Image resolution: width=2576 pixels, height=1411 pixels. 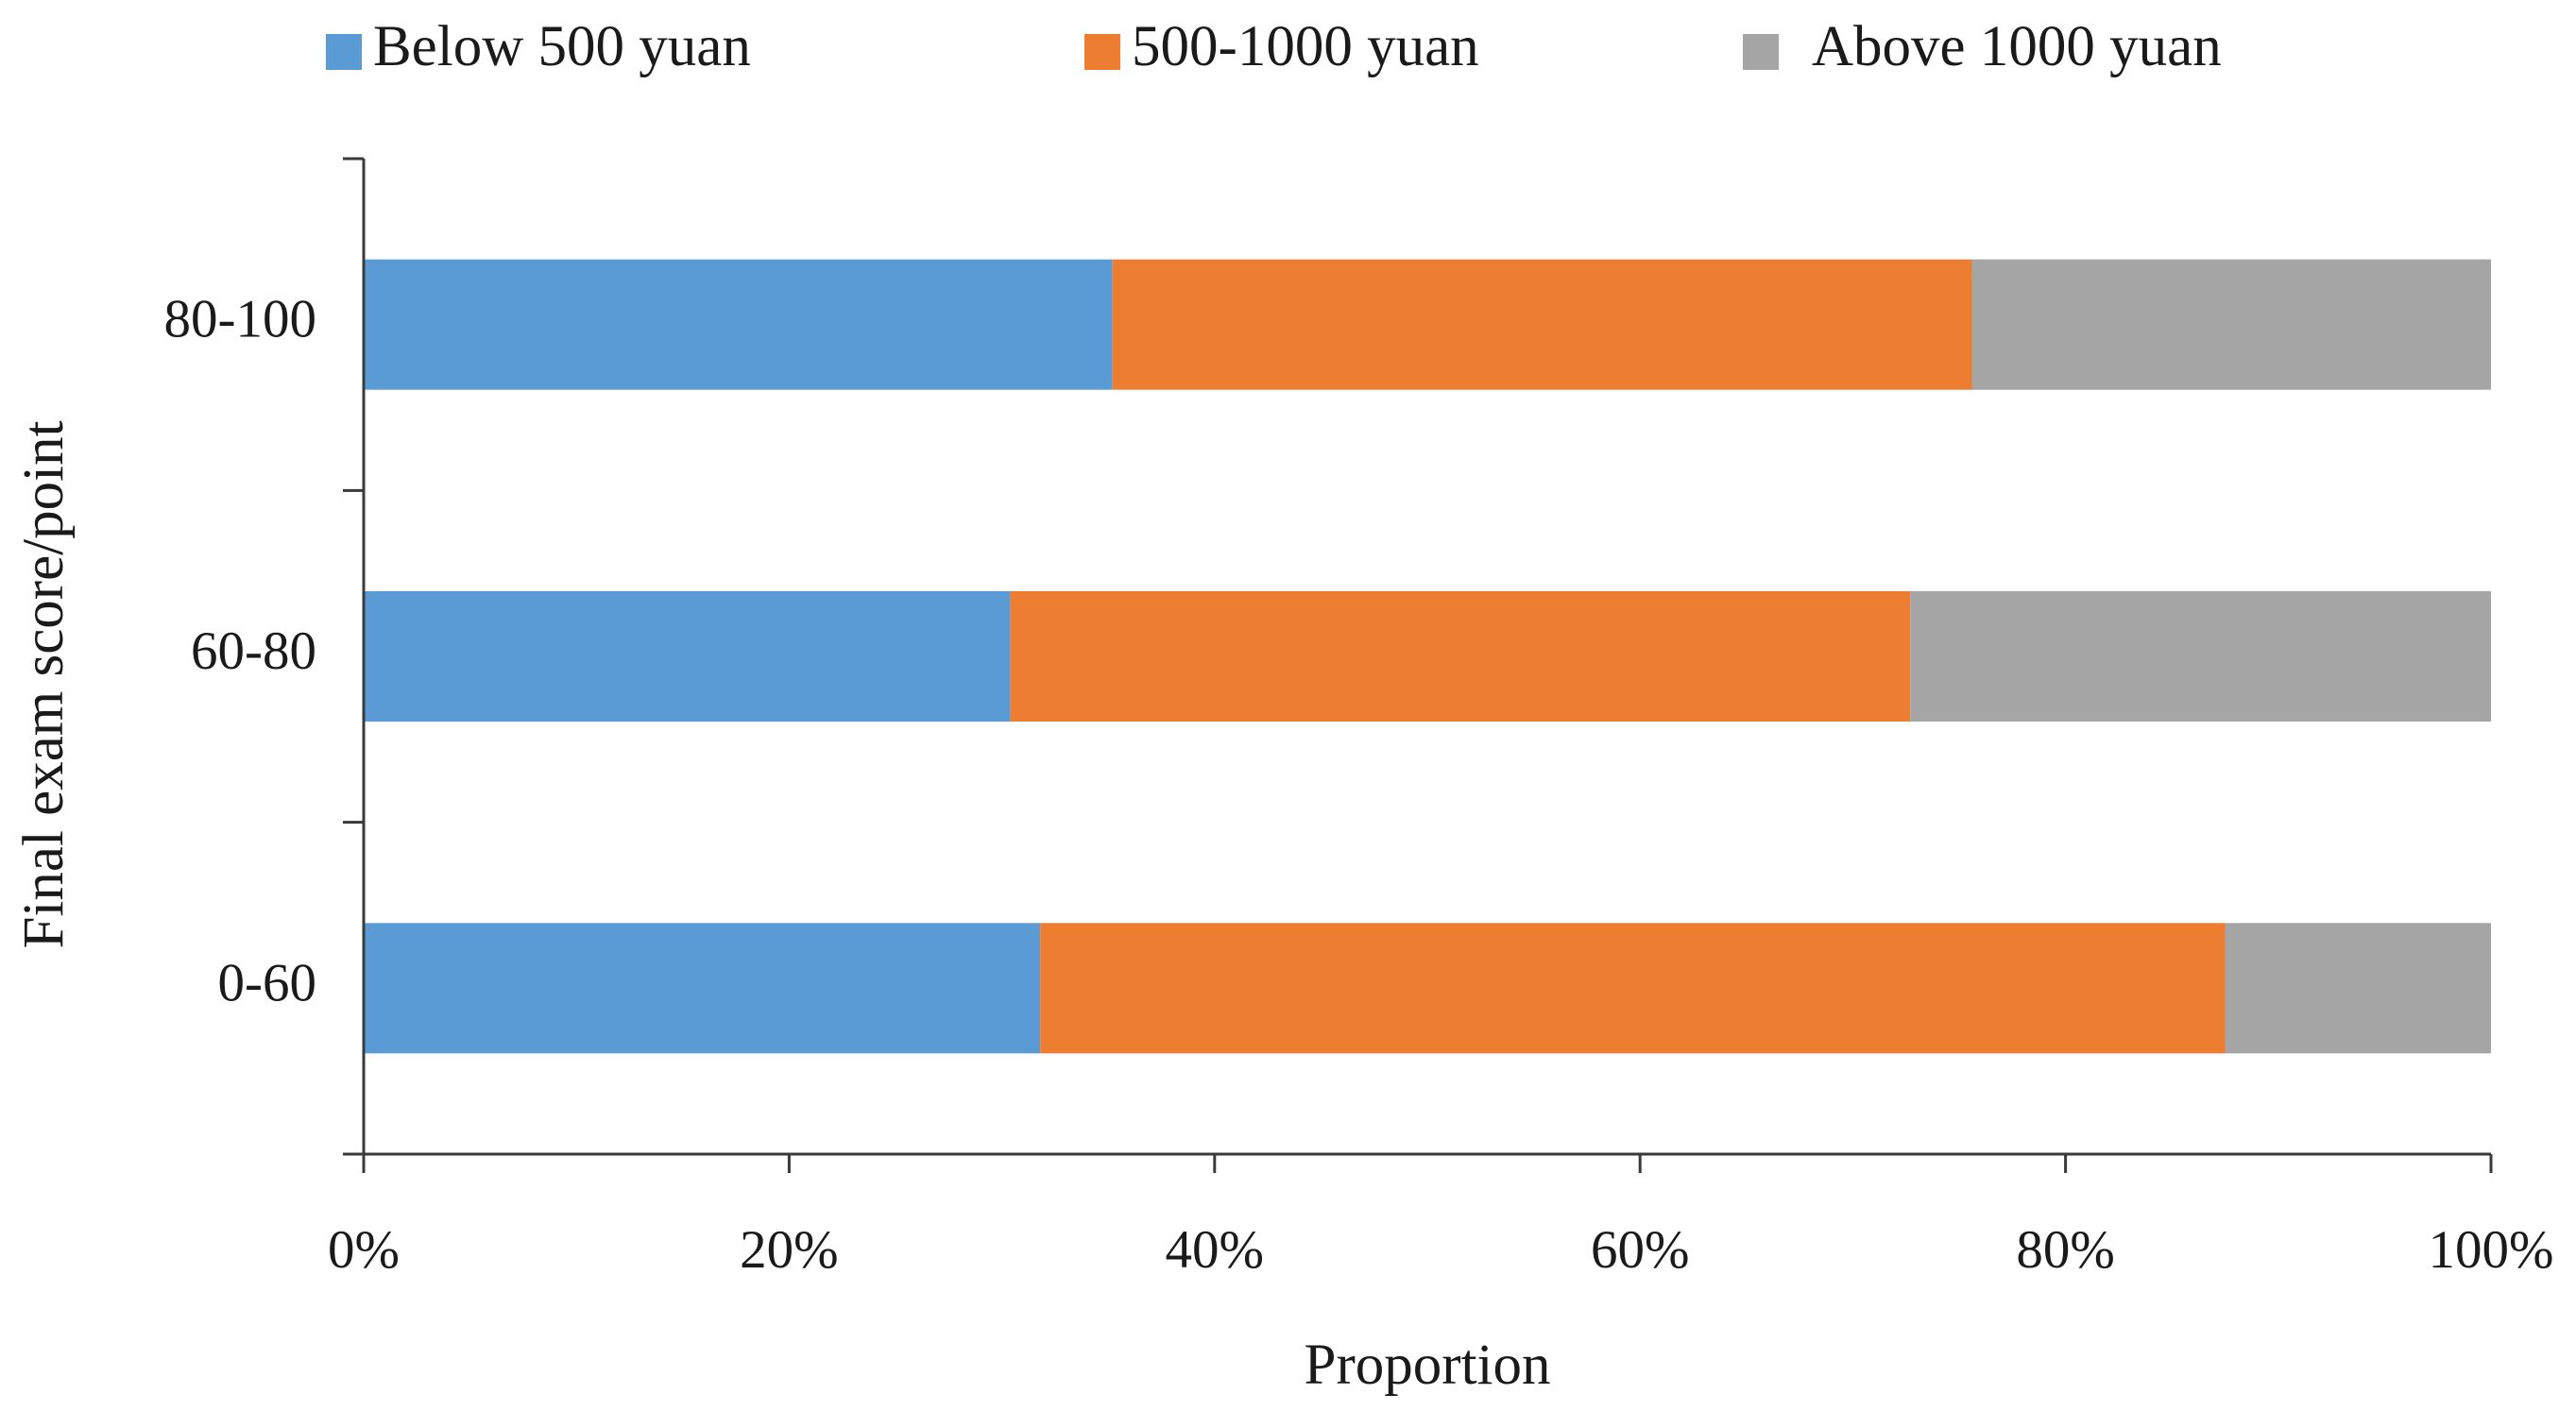 I want to click on y-axis-title: Final exam score/point, so click(x=44, y=684).